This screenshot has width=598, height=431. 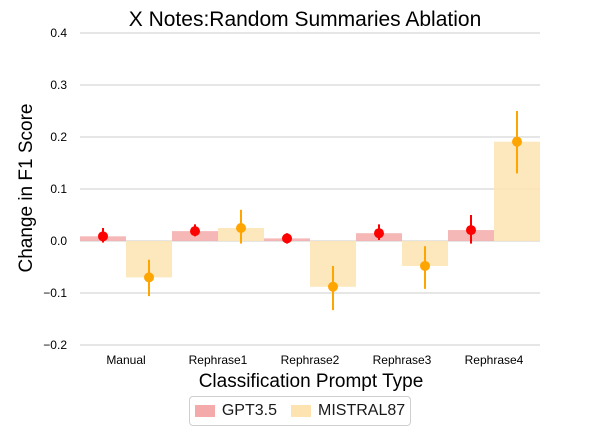 What do you see at coordinates (249, 410) in the screenshot?
I see `legend-label-gpt35: GPT3.5` at bounding box center [249, 410].